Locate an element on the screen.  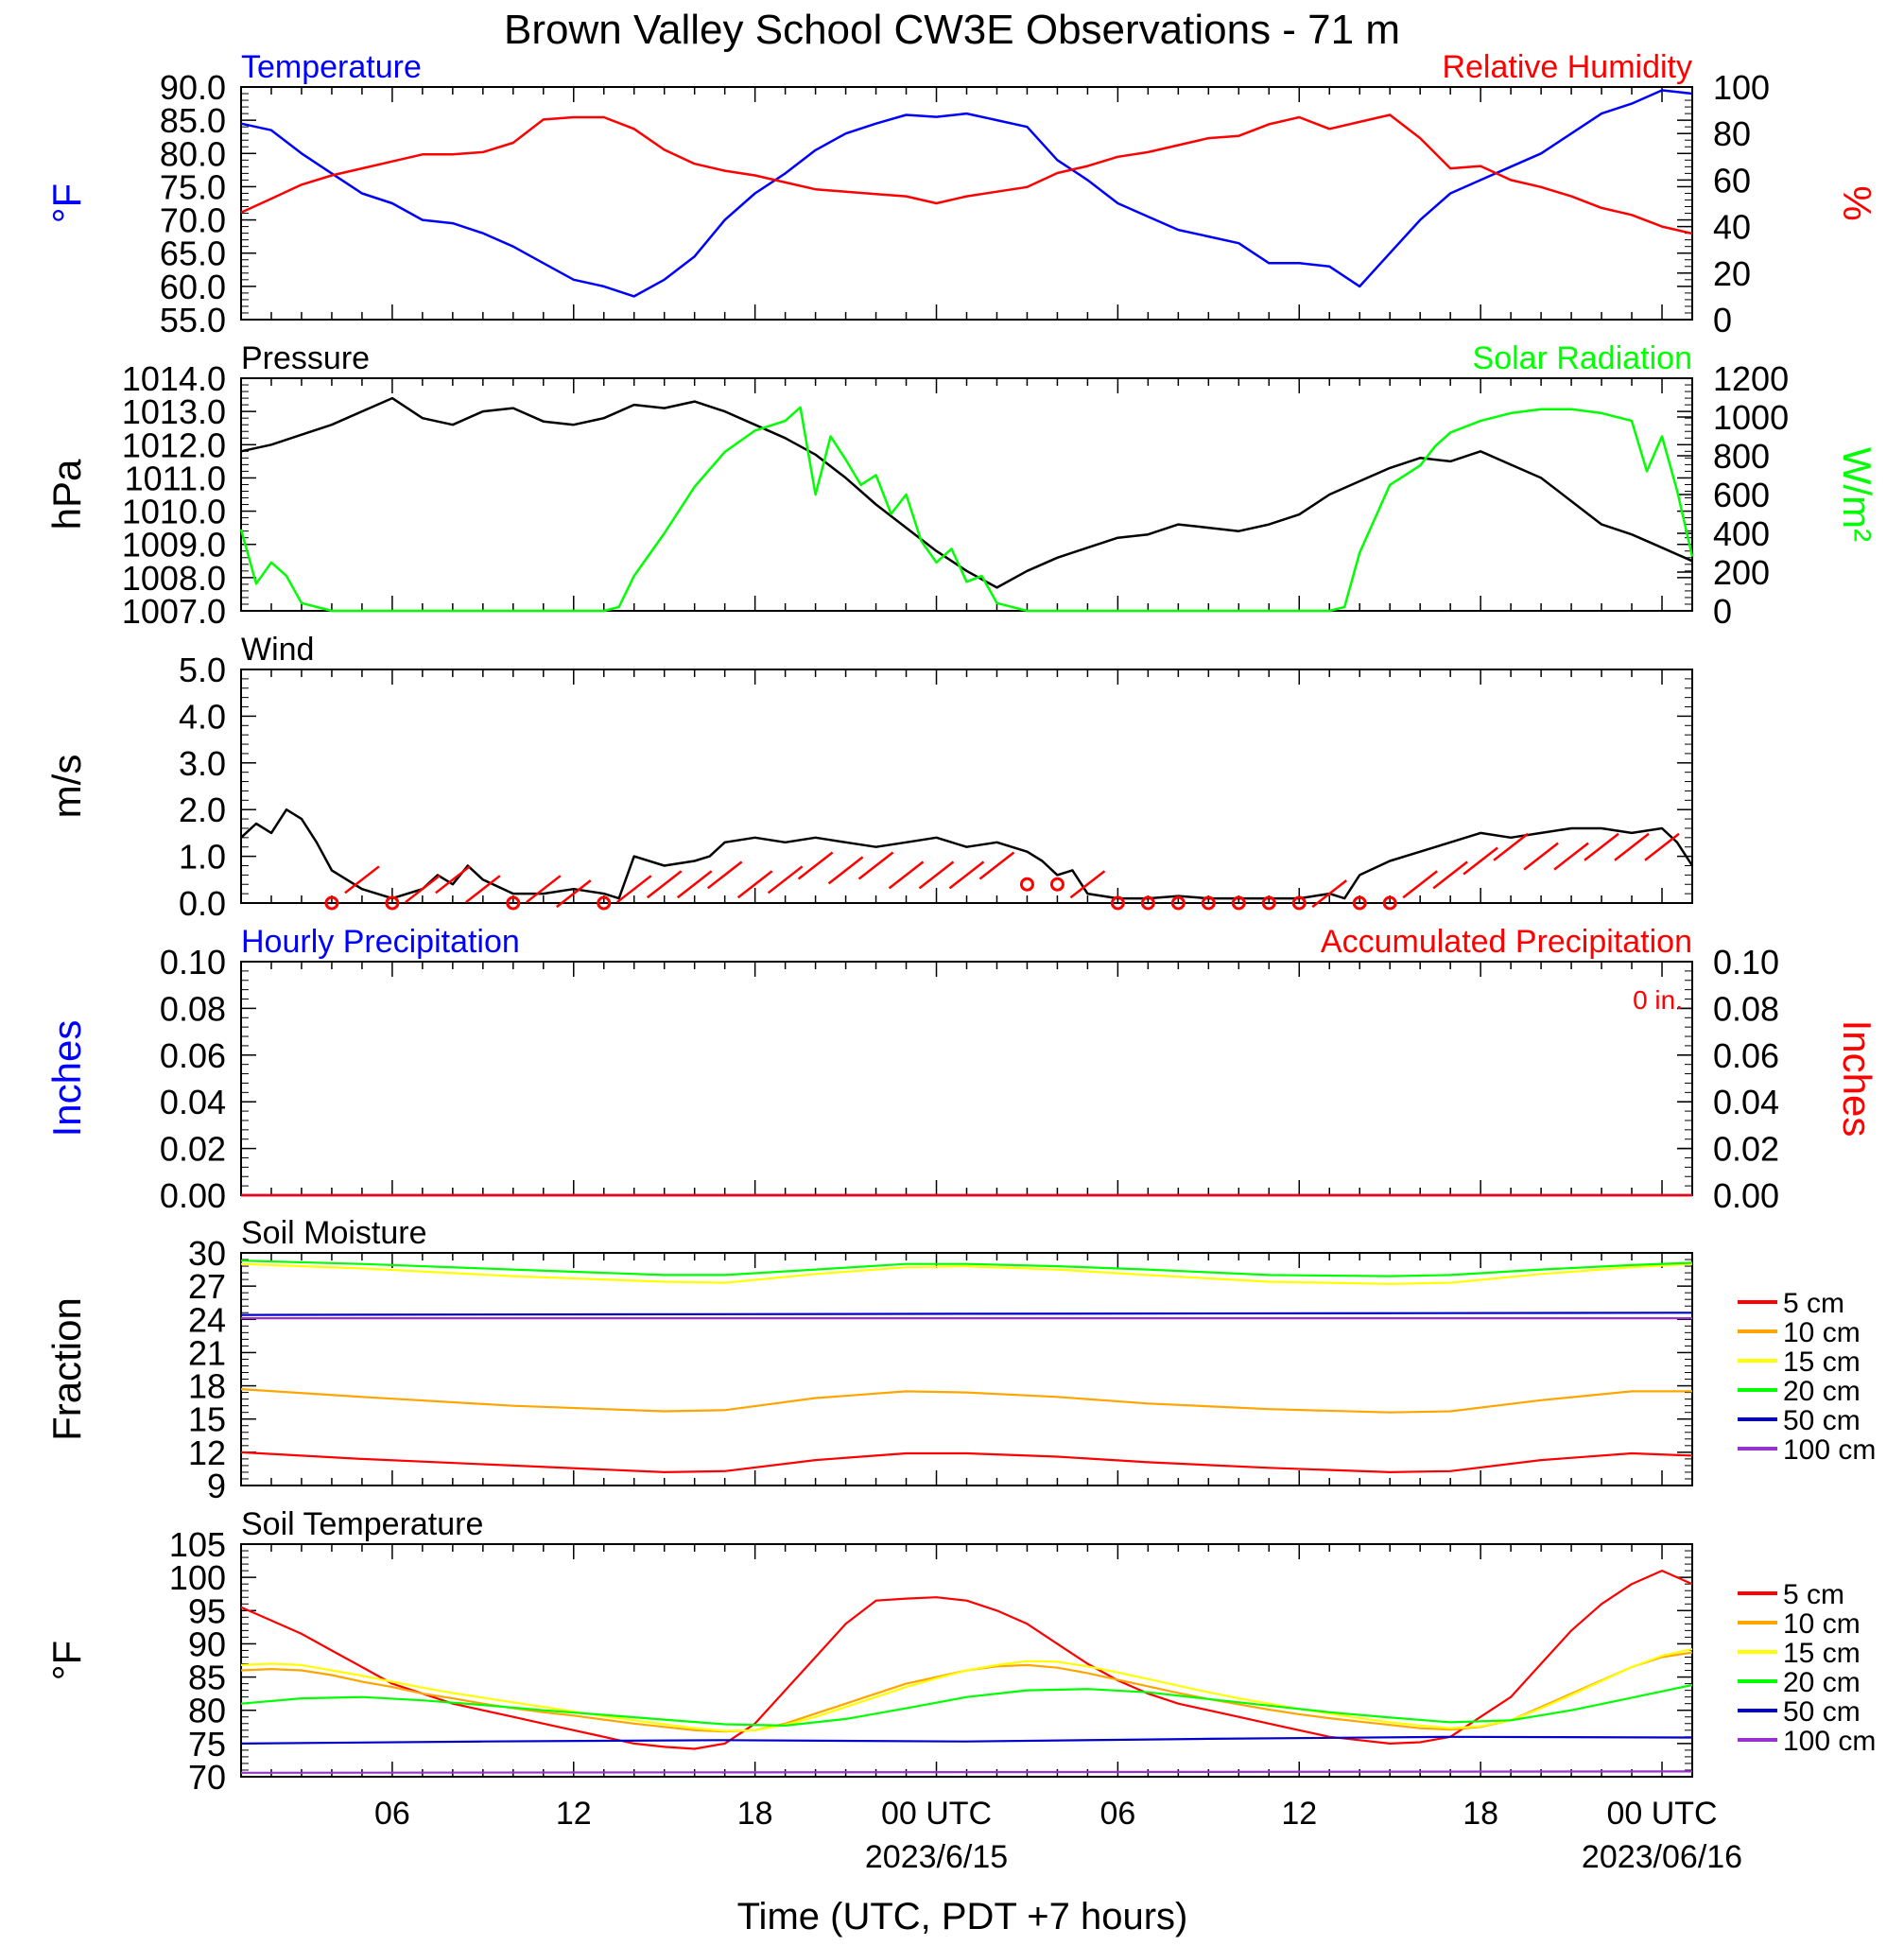
y-tick-label-right: 1200 is located at coordinates (1751, 379).